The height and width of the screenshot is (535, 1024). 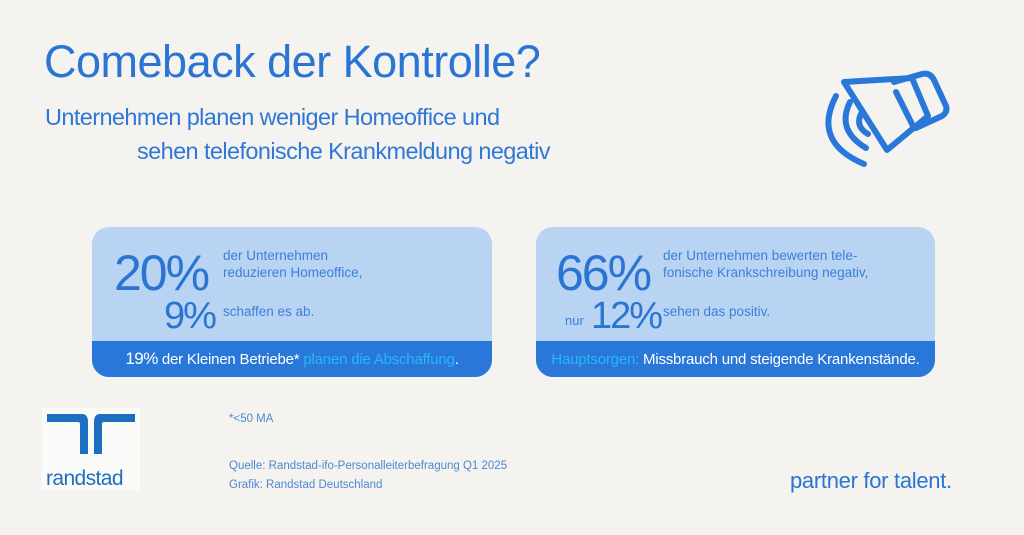 What do you see at coordinates (627, 316) in the screenshot?
I see `stat-value-sick-note-positive: 12%` at bounding box center [627, 316].